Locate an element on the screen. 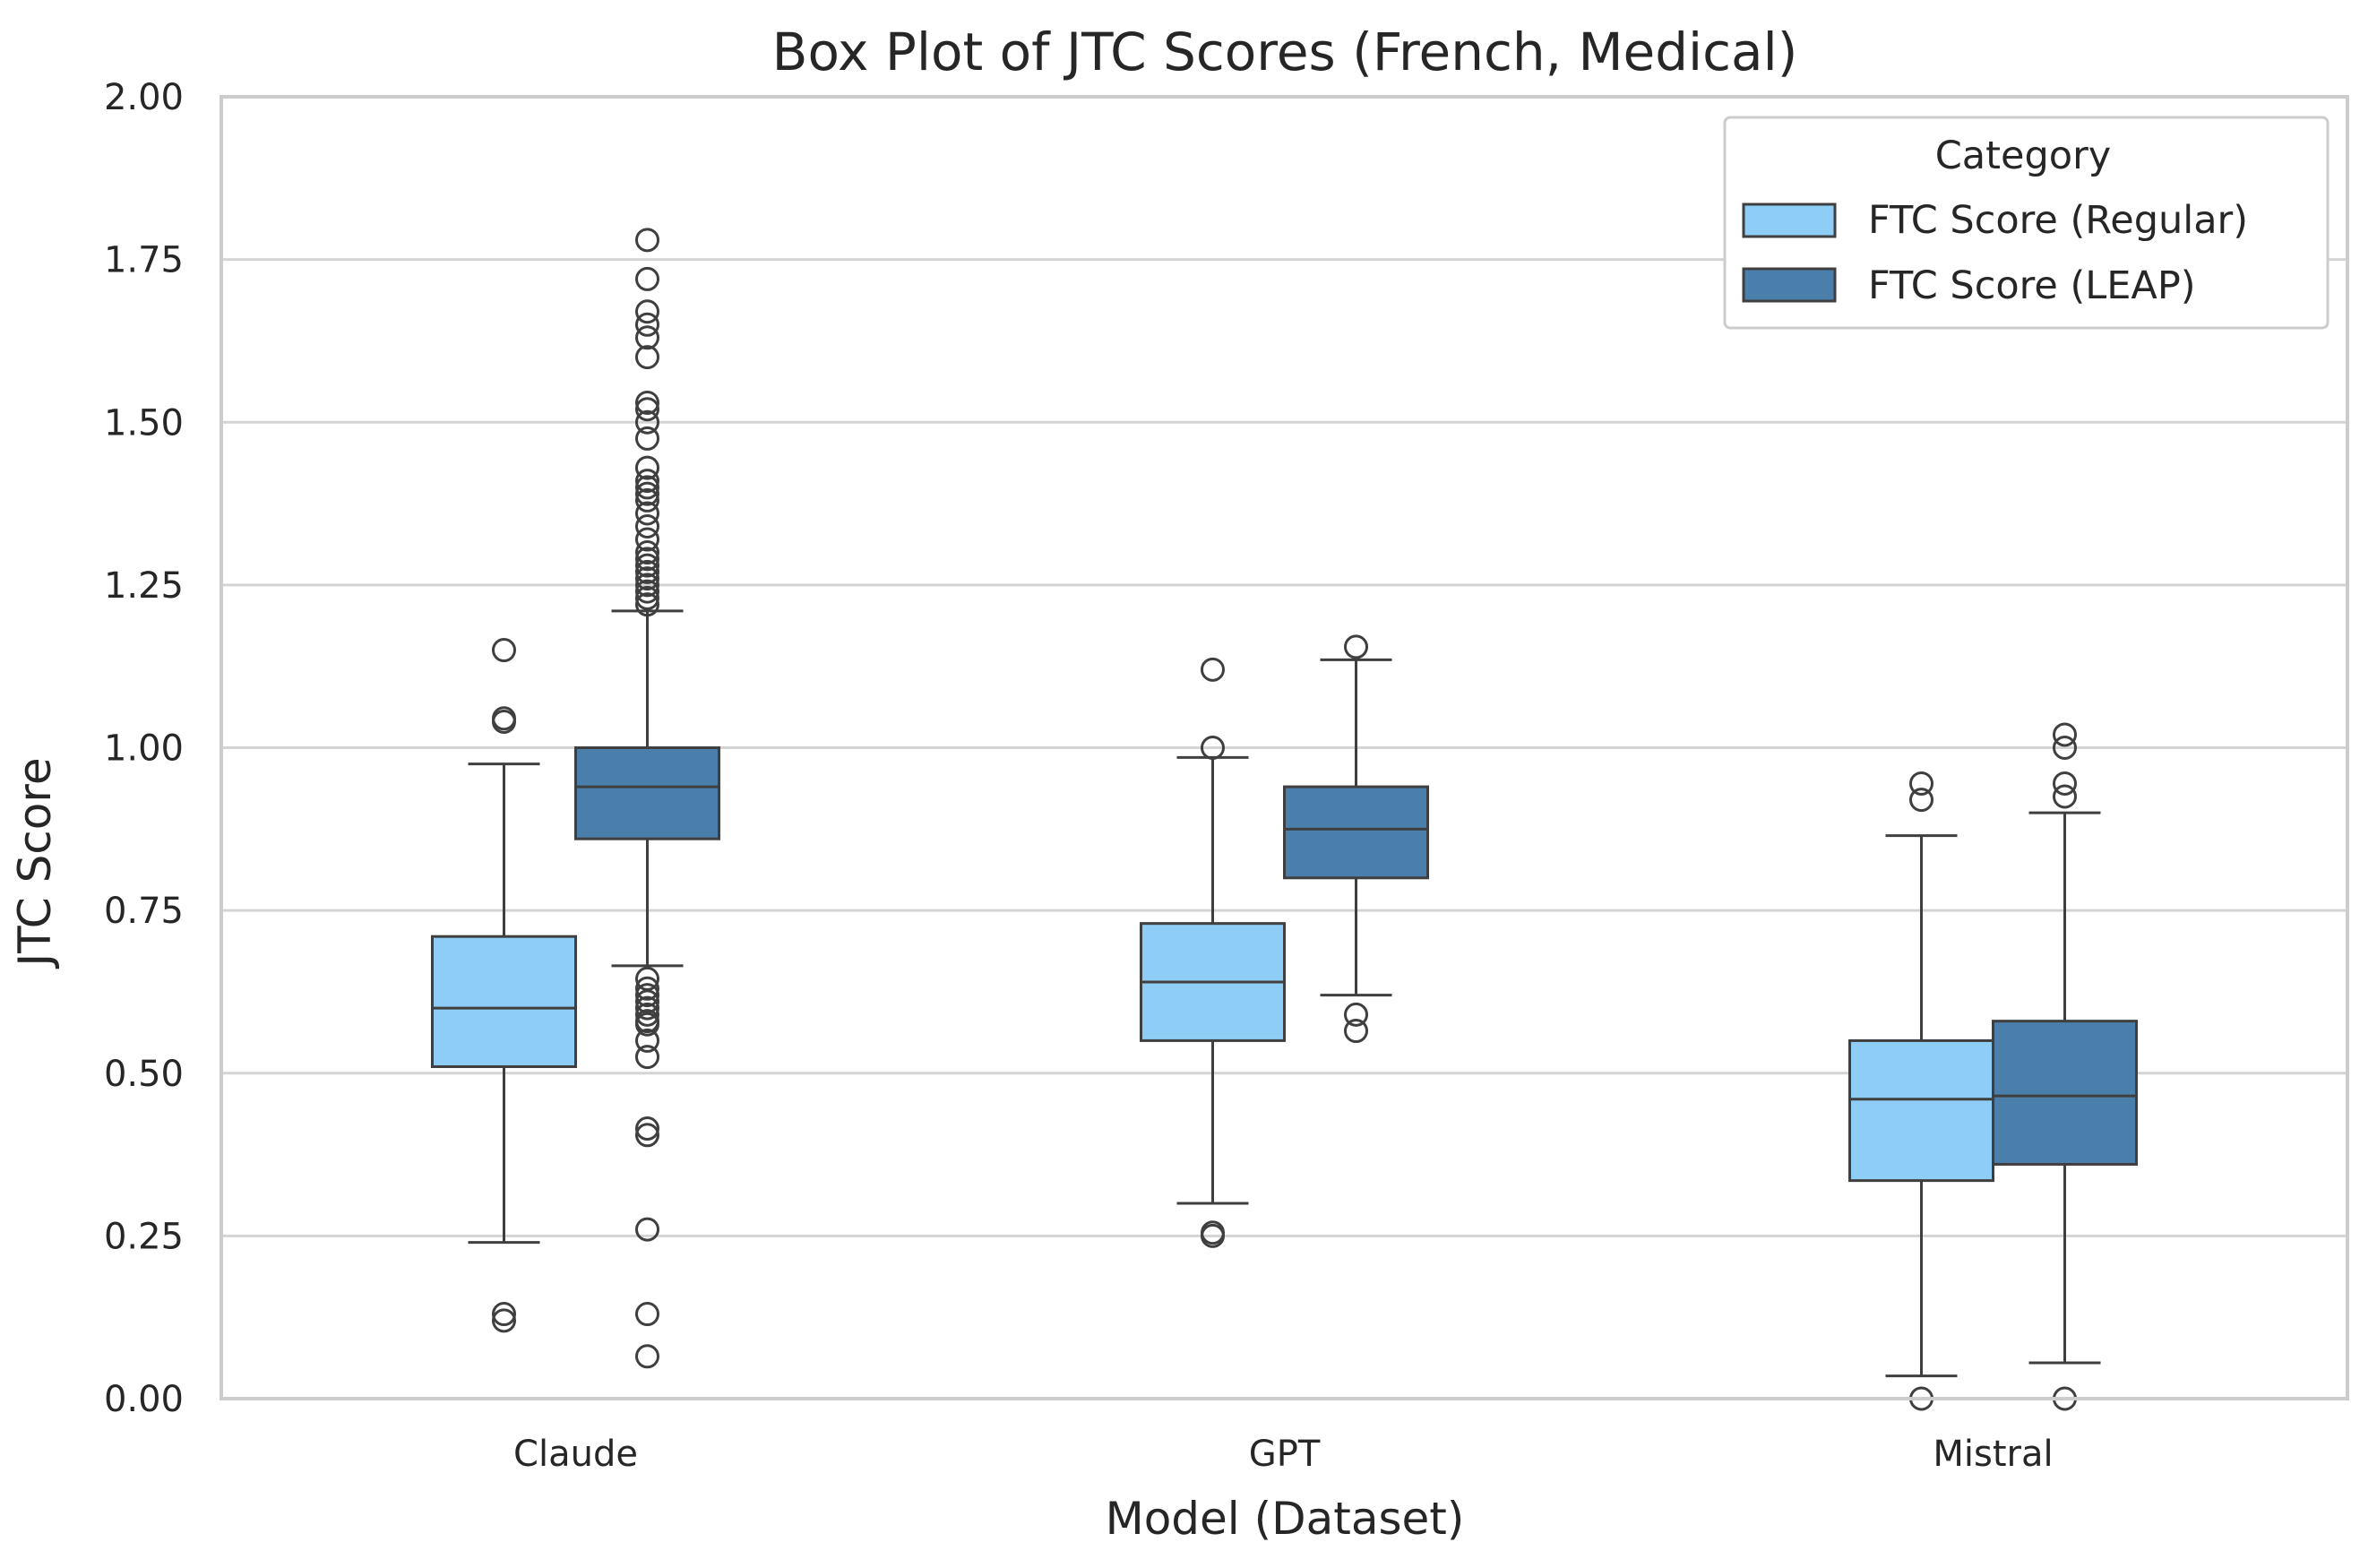 The height and width of the screenshot is (1568, 2377). legend-frame is located at coordinates (2026, 223).